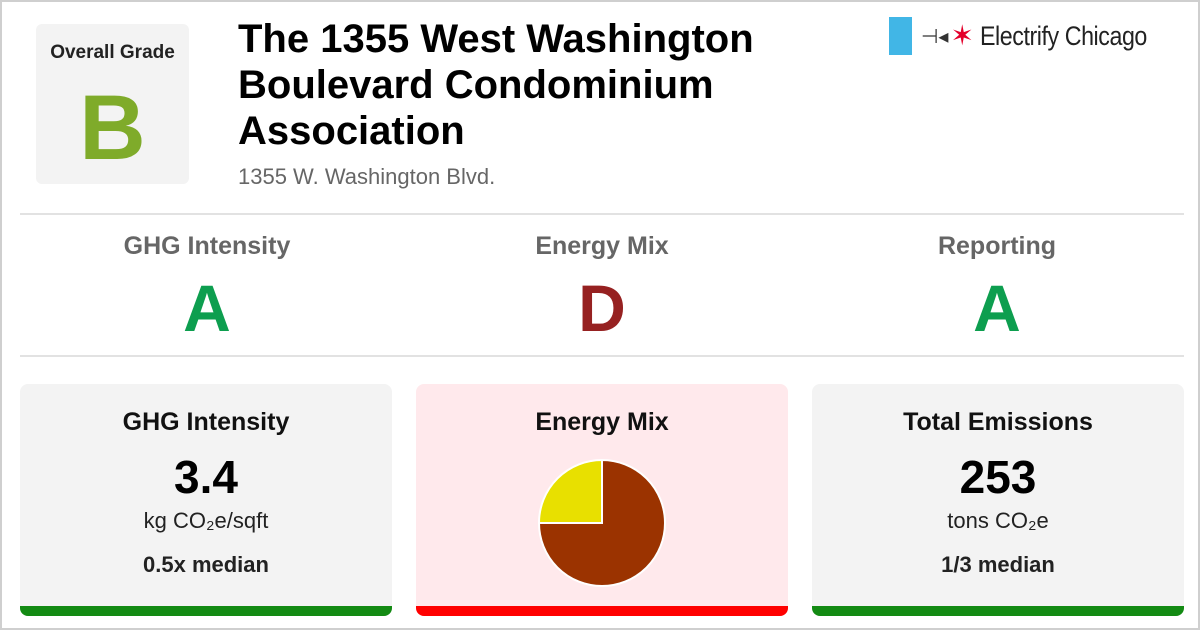  Describe the element at coordinates (206, 520) in the screenshot. I see `card-unit: kg CO₂e/sqft` at that location.